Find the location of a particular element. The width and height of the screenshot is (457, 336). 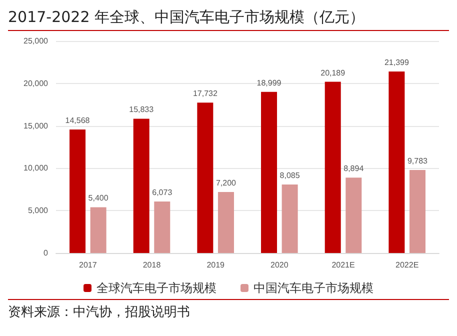

legend-label: 全球汽车电子市场规模 is located at coordinates (156, 288).